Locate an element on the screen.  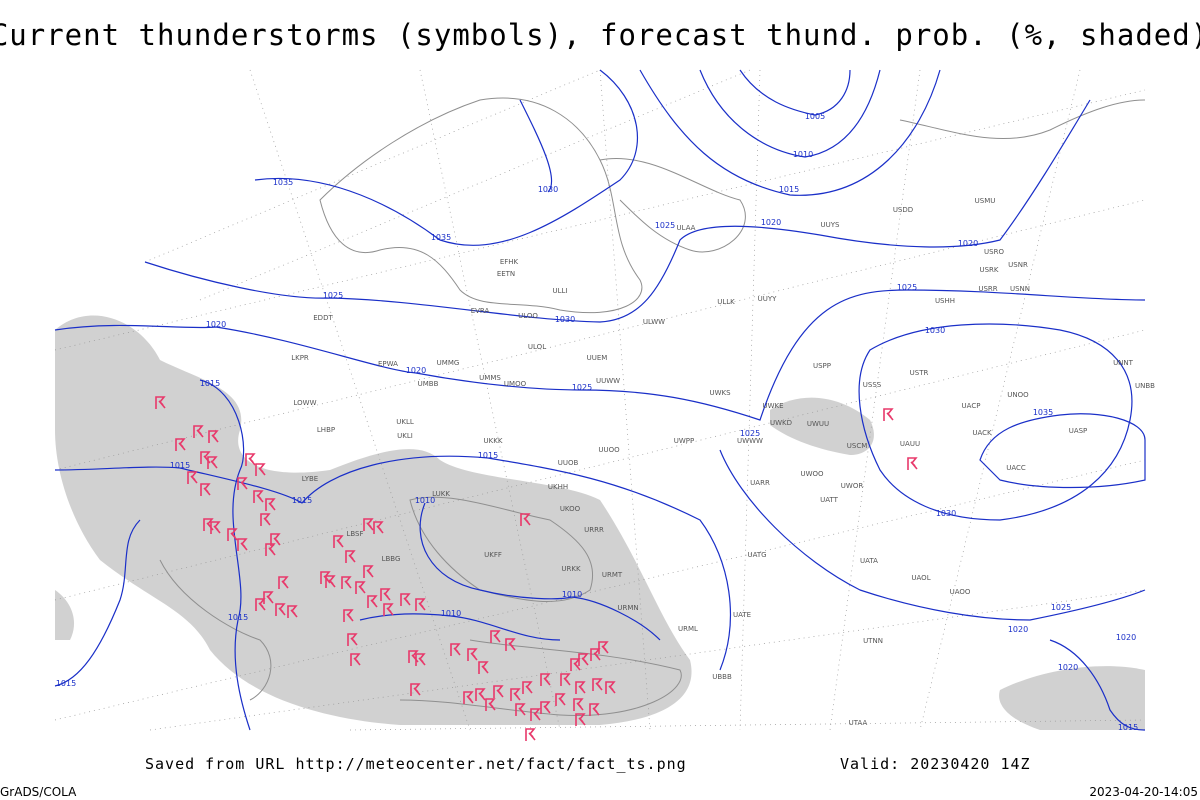
station-label: URMT is located at coordinates (612, 575).